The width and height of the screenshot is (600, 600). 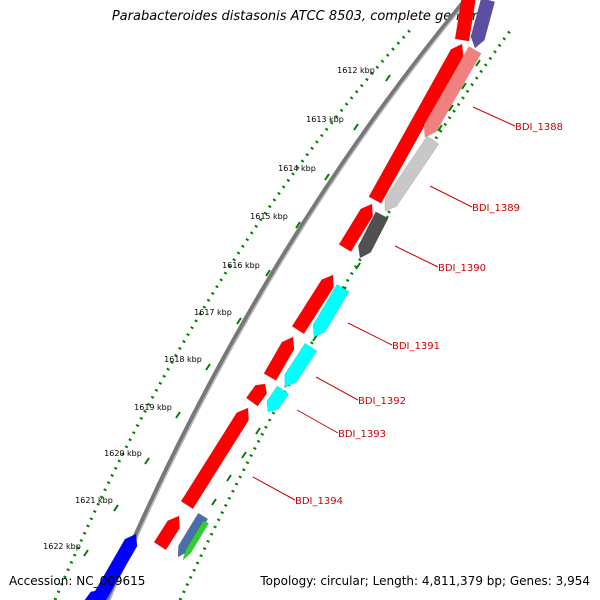 I want to click on tick-label: 1619 kbp, so click(x=153, y=407).